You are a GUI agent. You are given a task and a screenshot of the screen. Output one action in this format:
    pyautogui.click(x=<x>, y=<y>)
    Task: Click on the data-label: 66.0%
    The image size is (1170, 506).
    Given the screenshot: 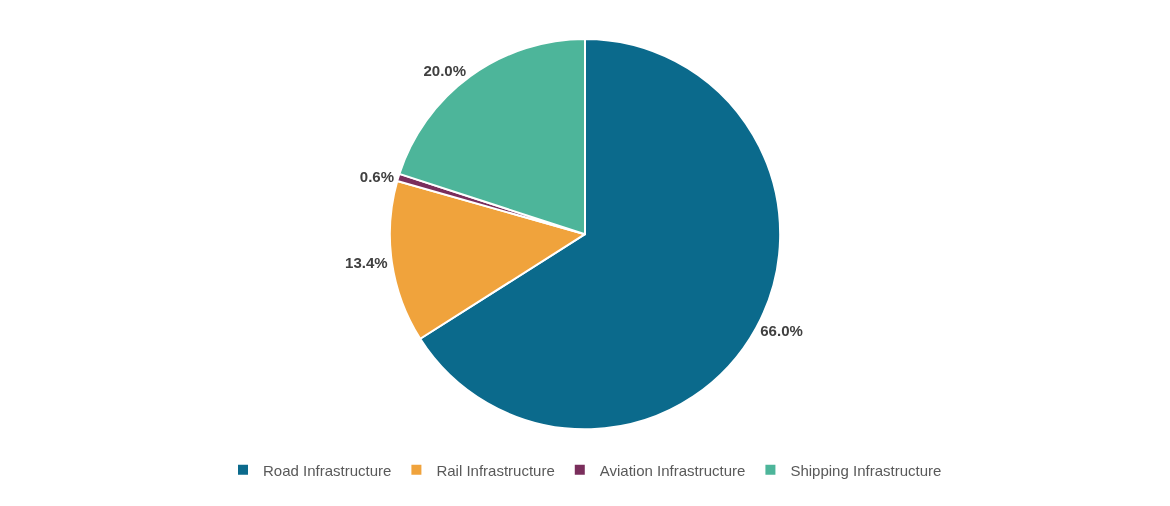 What is the action you would take?
    pyautogui.click(x=781, y=330)
    